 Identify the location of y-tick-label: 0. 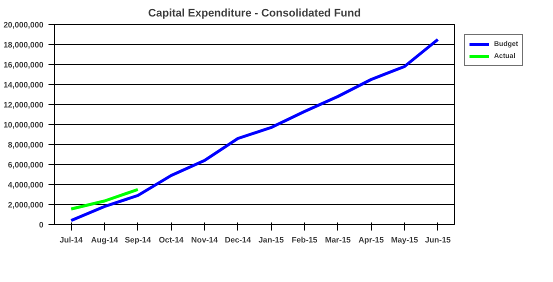
(41, 225).